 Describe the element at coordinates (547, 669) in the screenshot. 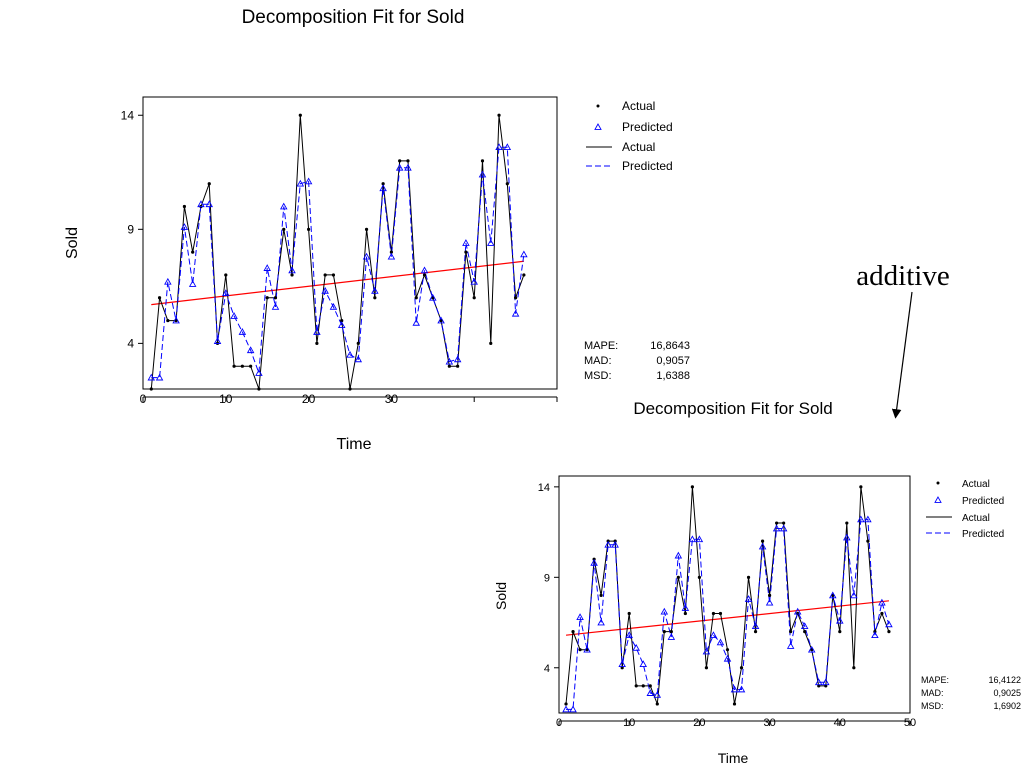

I see `y-tick-label: 4` at that location.